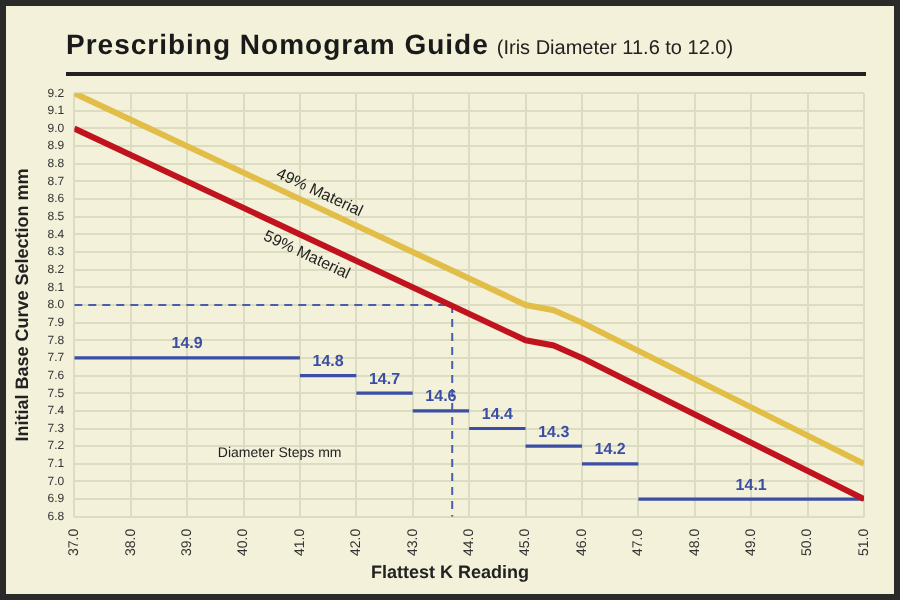 The height and width of the screenshot is (600, 900). What do you see at coordinates (21, 305) in the screenshot?
I see `y-axis-title: Initial Base Curve Selection mm` at bounding box center [21, 305].